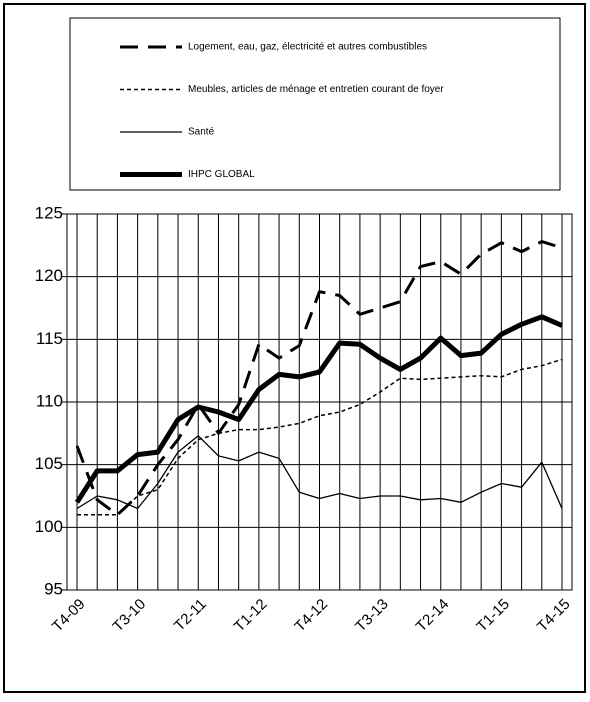 This screenshot has width=590, height=702. Describe the element at coordinates (319, 472) in the screenshot. I see `series-line` at that location.